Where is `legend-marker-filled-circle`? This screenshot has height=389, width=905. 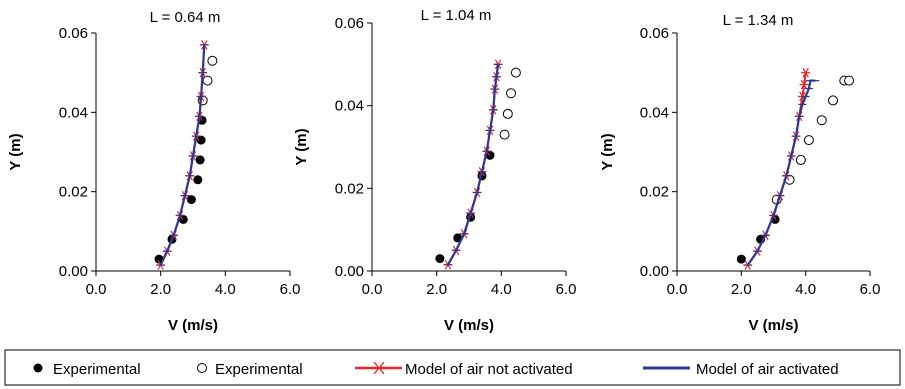 legend-marker-filled-circle is located at coordinates (38, 368).